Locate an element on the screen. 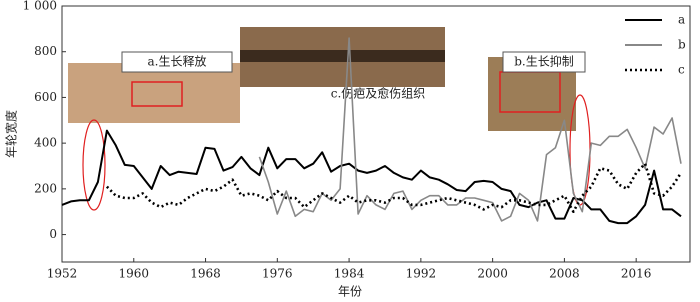 The height and width of the screenshot is (302, 700). y-tick-label: 0 is located at coordinates (53, 234).